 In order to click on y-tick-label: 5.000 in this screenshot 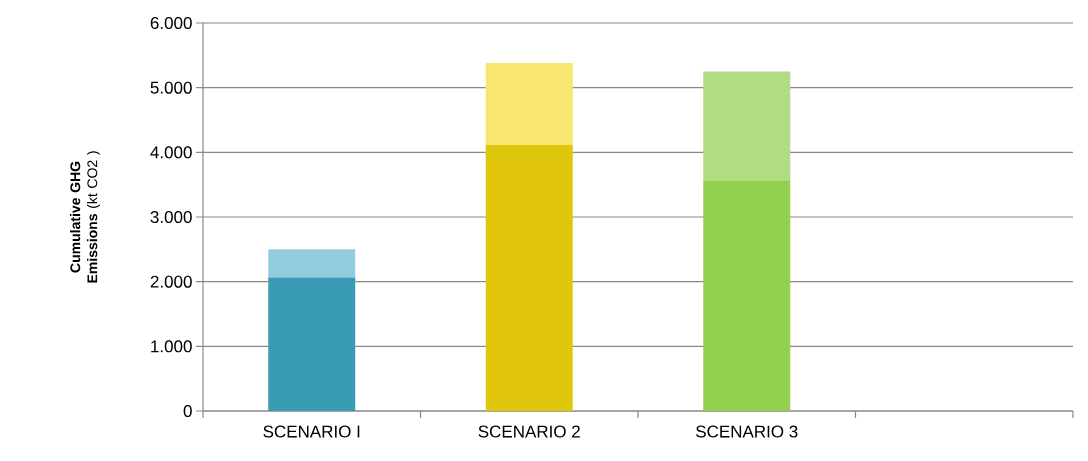, I will do `click(171, 87)`.